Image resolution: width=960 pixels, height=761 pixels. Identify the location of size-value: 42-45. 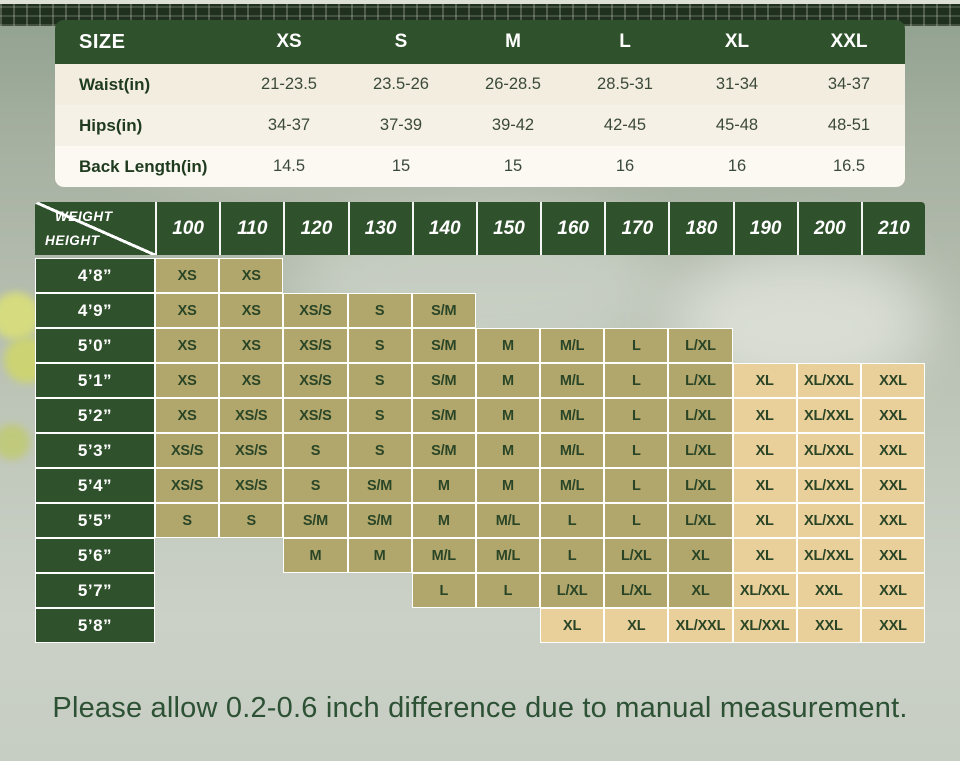
(625, 125).